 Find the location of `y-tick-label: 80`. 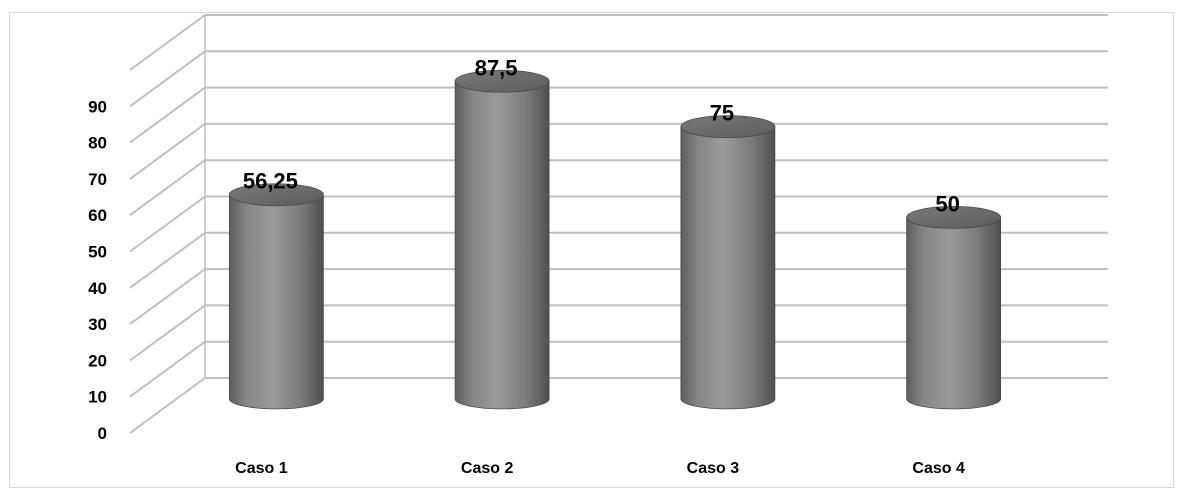

y-tick-label: 80 is located at coordinates (97, 143).